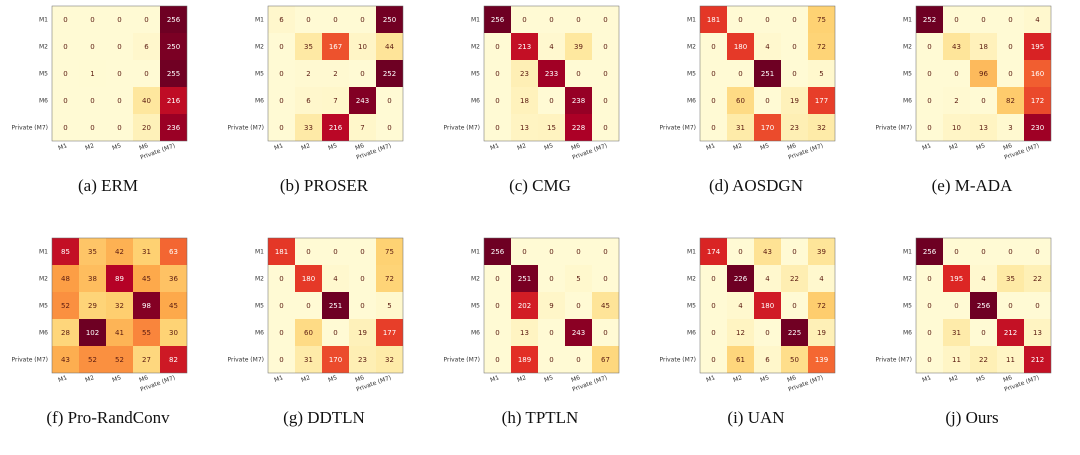 The image size is (1080, 455). Describe the element at coordinates (714, 252) in the screenshot. I see `cell-value-label: 174` at that location.